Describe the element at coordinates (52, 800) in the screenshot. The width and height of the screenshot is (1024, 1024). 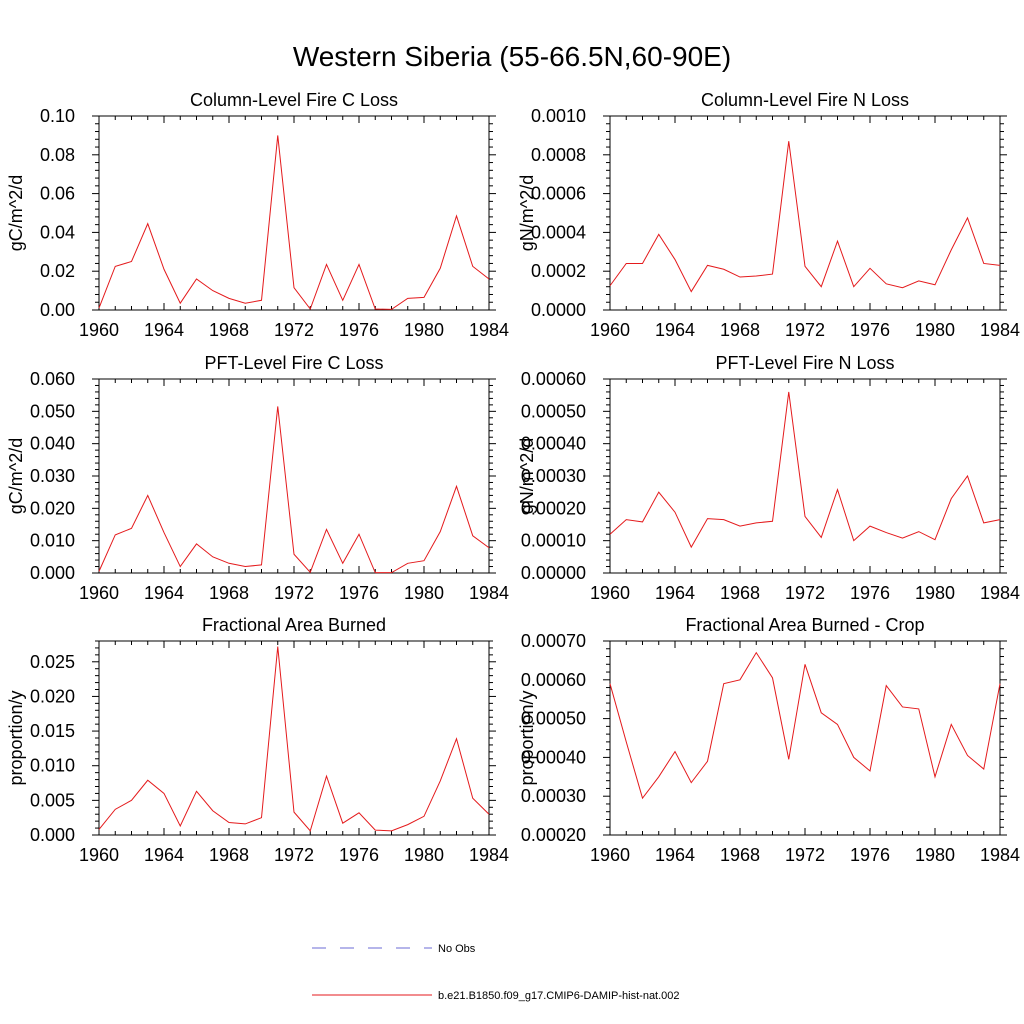
I see `y-tick-label: 0.005` at that location.